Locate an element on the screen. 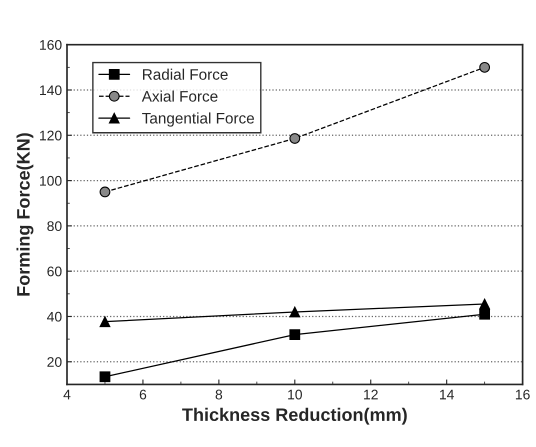 The height and width of the screenshot is (447, 536). x-tick-label: 8 is located at coordinates (219, 395).